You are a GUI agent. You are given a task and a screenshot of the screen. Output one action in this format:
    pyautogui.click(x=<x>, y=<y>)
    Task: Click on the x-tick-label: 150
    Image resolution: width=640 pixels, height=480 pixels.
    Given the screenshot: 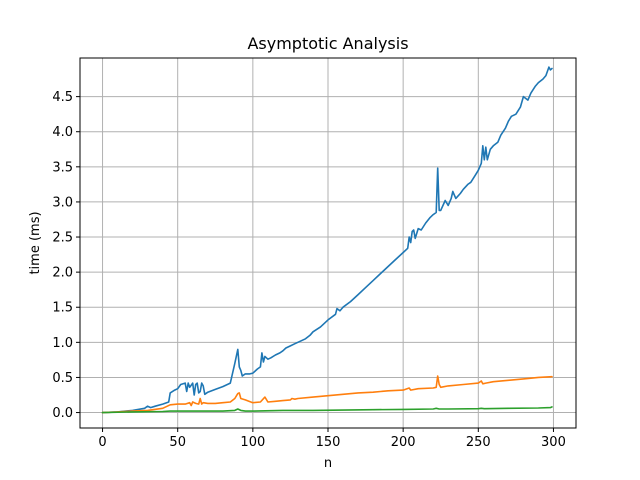 What is the action you would take?
    pyautogui.click(x=328, y=442)
    